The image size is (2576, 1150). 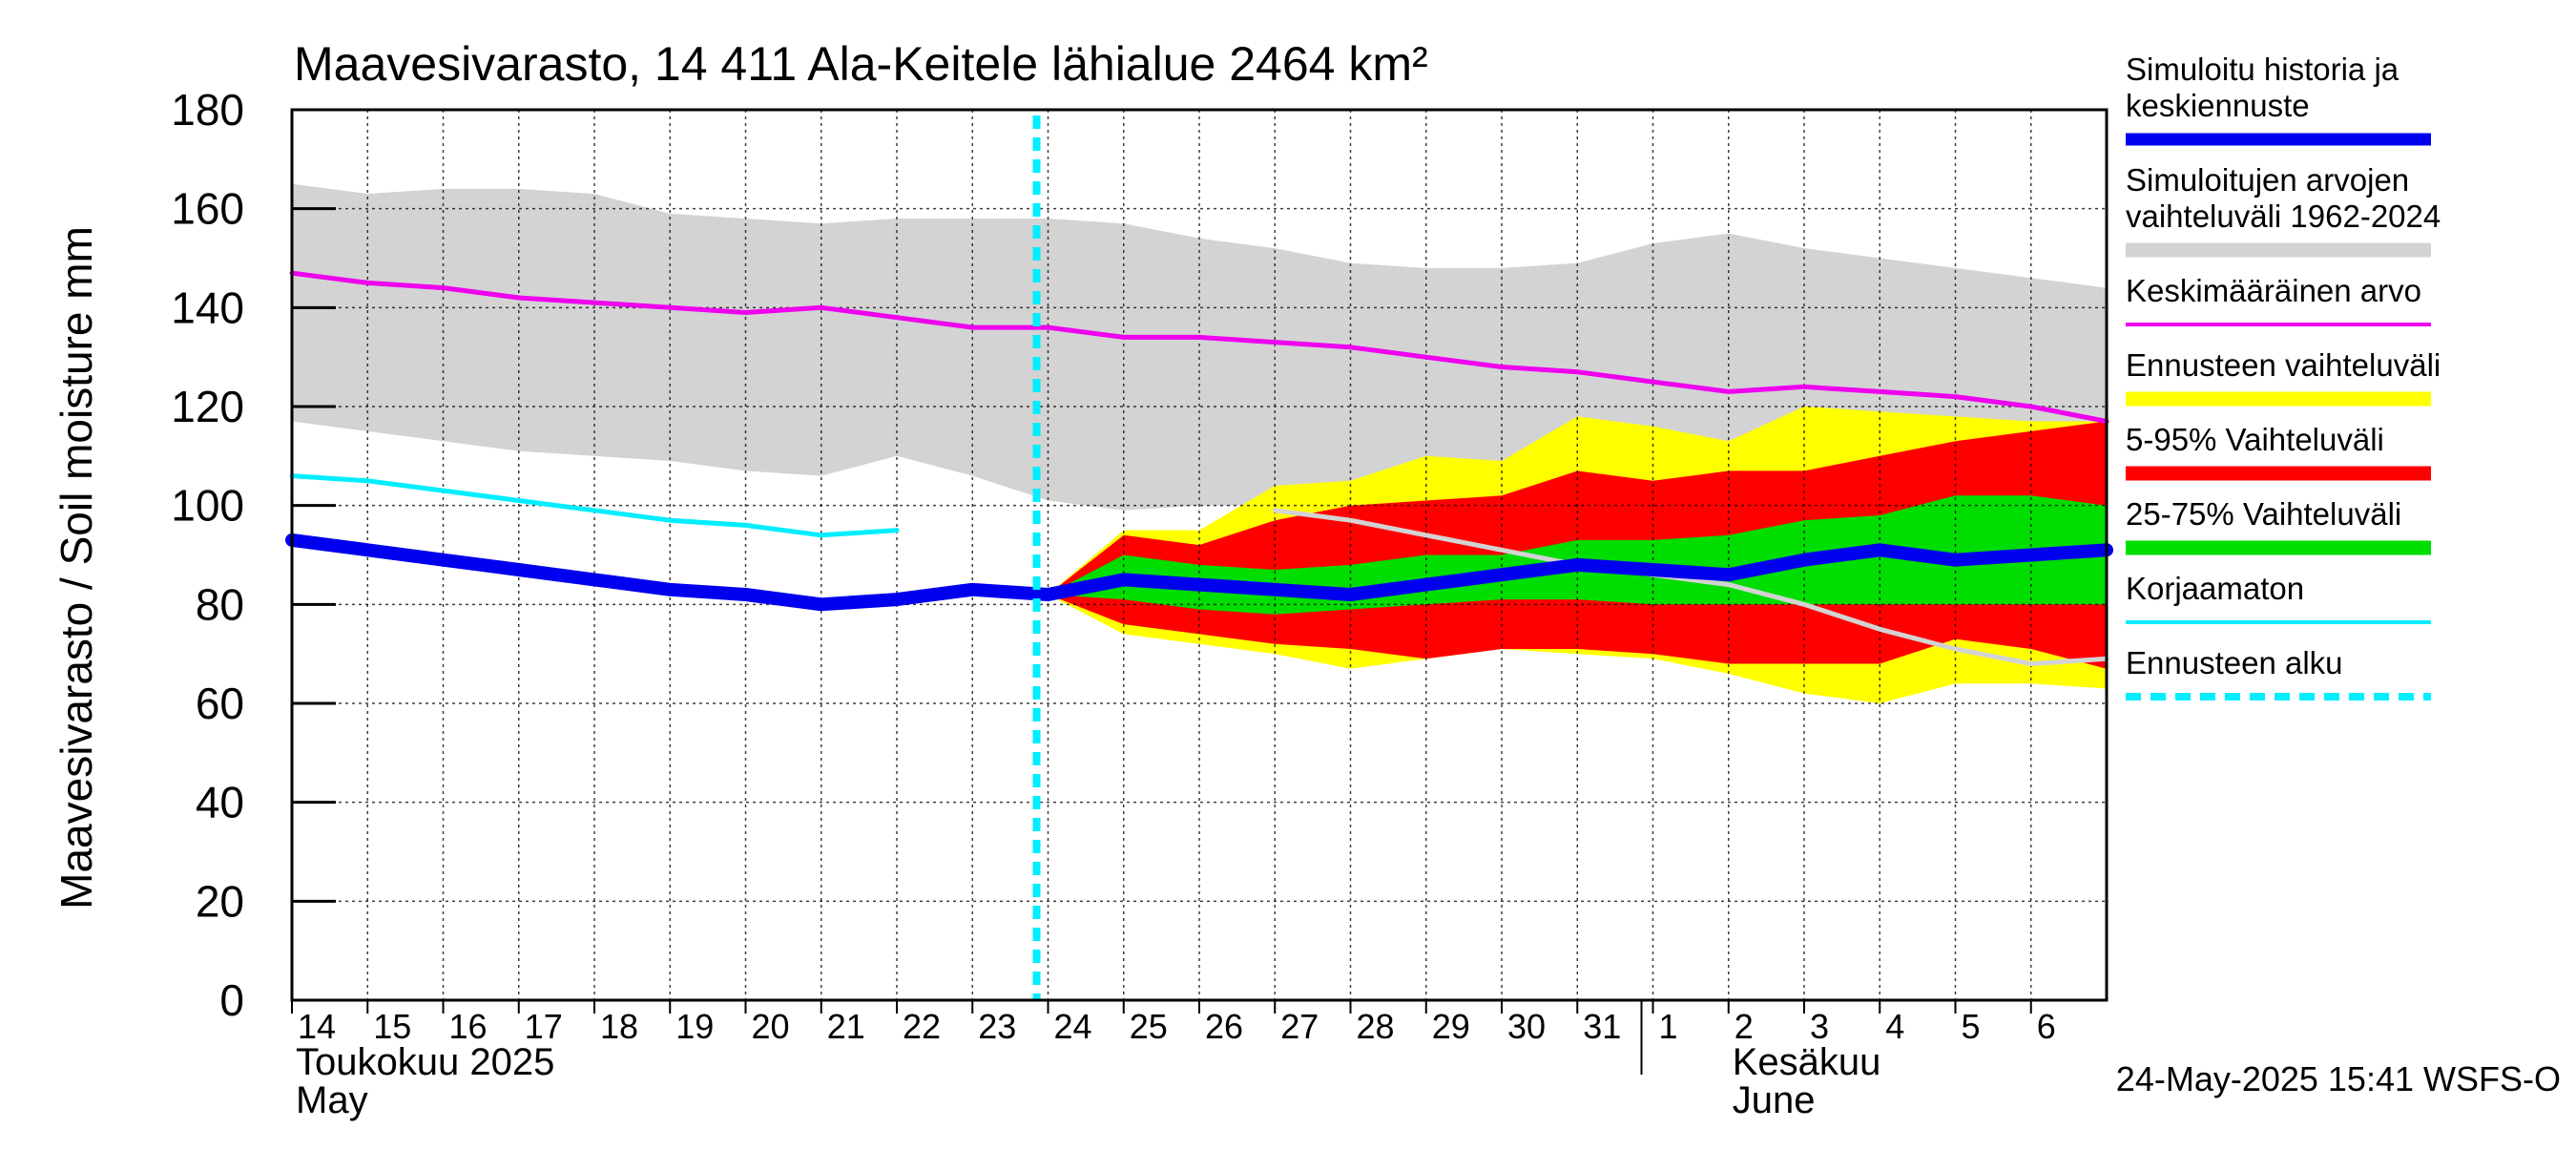 What do you see at coordinates (1073, 1026) in the screenshot?
I see `x-tick-label-24: 24` at bounding box center [1073, 1026].